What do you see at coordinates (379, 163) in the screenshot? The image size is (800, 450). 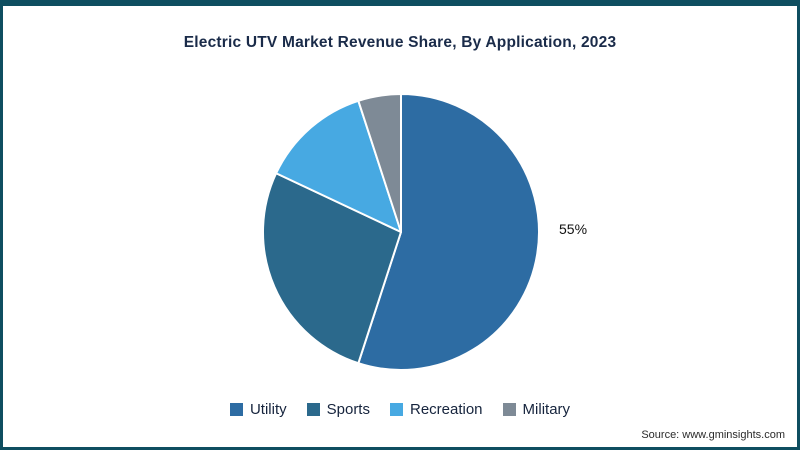 I see `pie-slice-military` at bounding box center [379, 163].